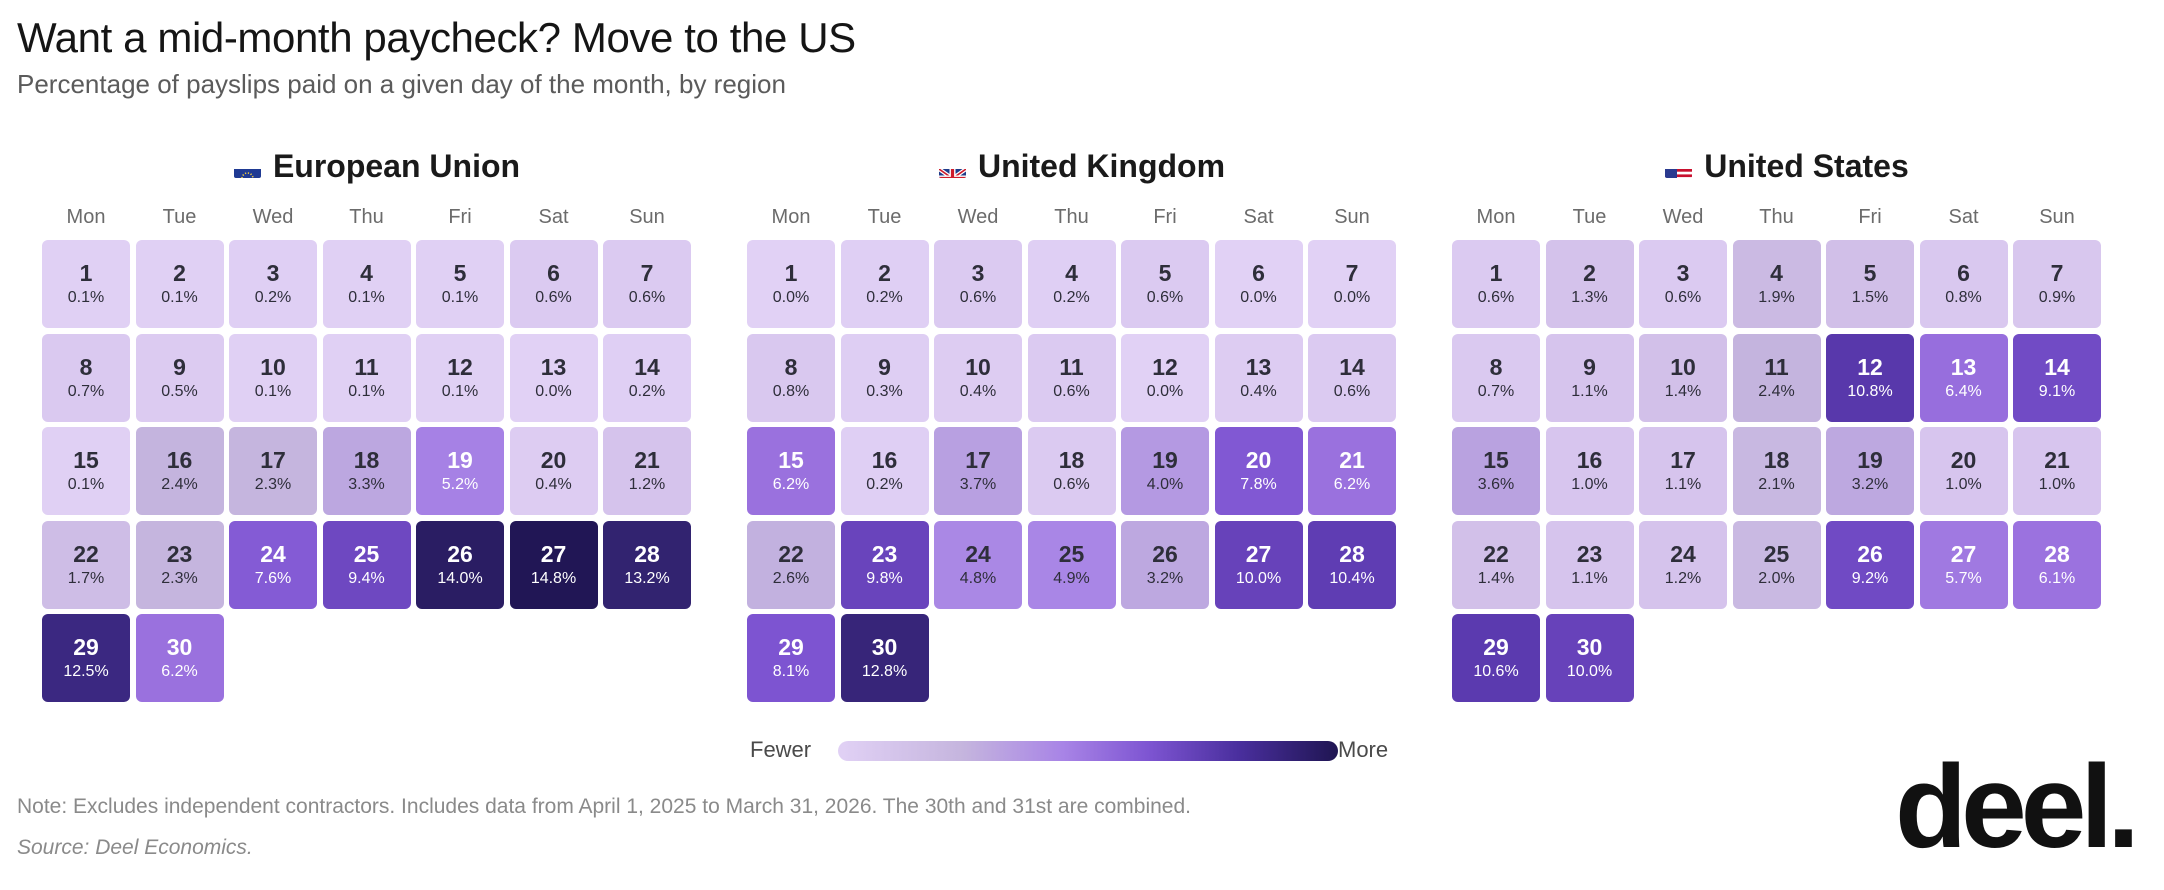 The image size is (2164, 890). I want to click on panel-title: European Union, so click(377, 166).